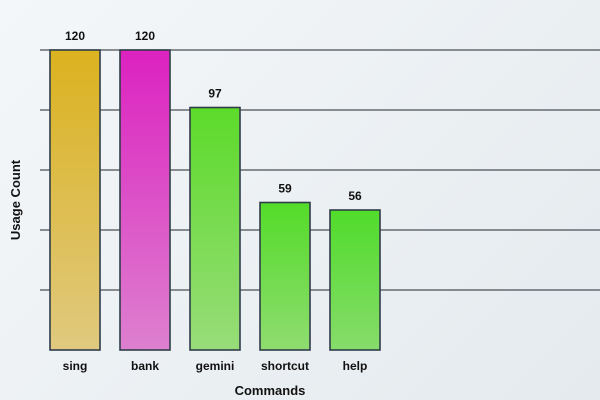  Describe the element at coordinates (285, 366) in the screenshot. I see `category-label-shortcut: shortcut` at that location.